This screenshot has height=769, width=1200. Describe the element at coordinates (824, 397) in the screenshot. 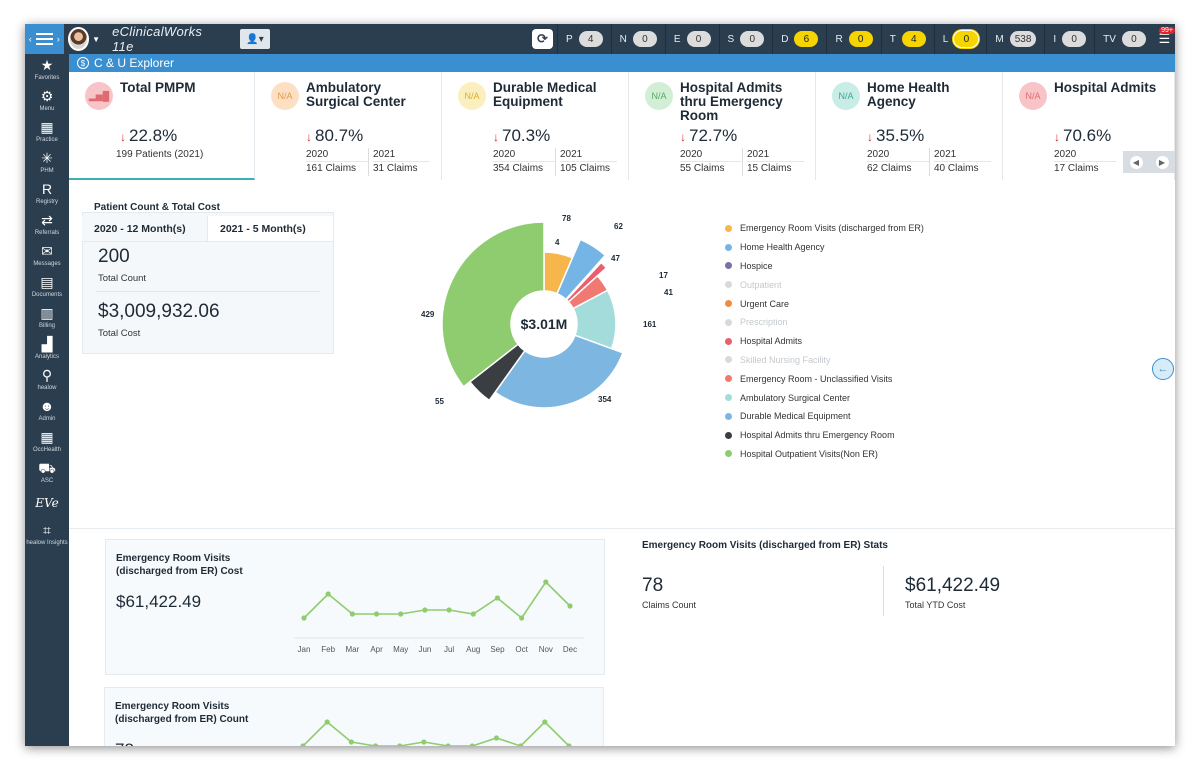

I see `legend-item: Ambulatory Surgical Center` at that location.